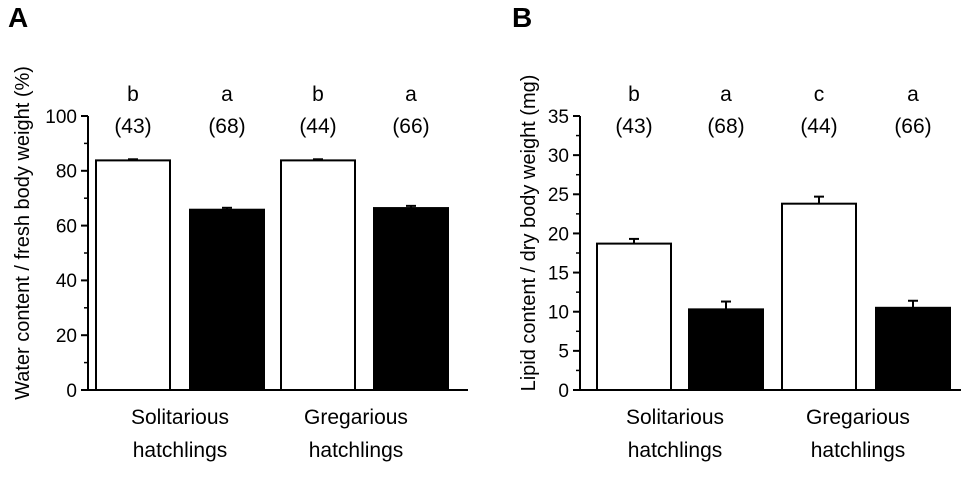  Describe the element at coordinates (23, 233) in the screenshot. I see `y-axis-title: Water content / fresh body weight (%)` at that location.